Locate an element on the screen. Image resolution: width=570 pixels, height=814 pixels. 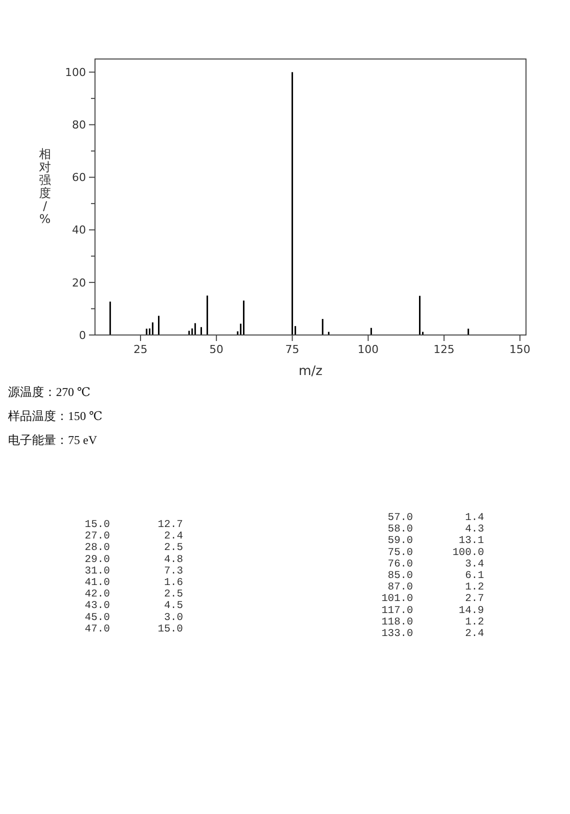
x-tick-label: 25 is located at coordinates (141, 349).